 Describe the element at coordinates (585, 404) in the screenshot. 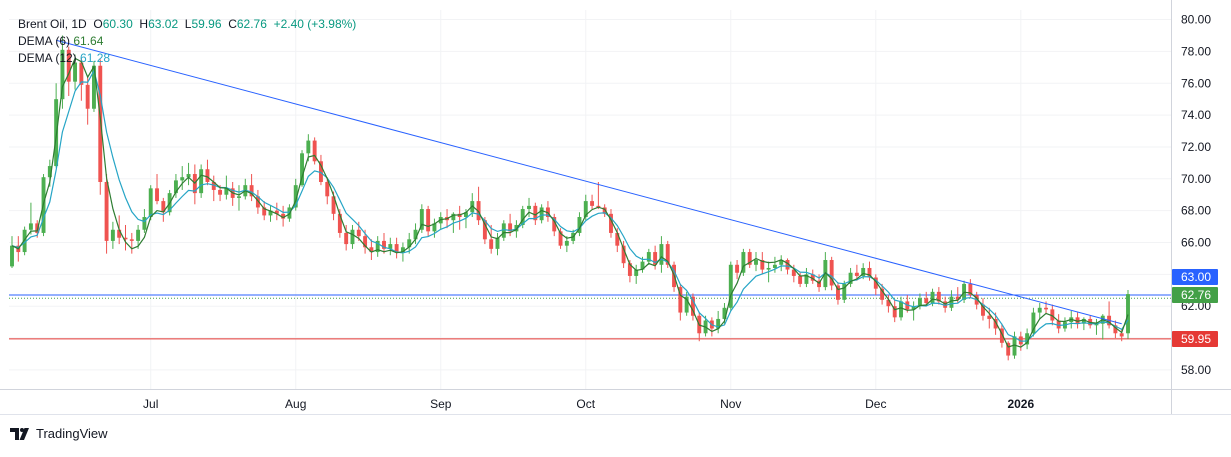

I see `x-tick-label: Oct` at that location.